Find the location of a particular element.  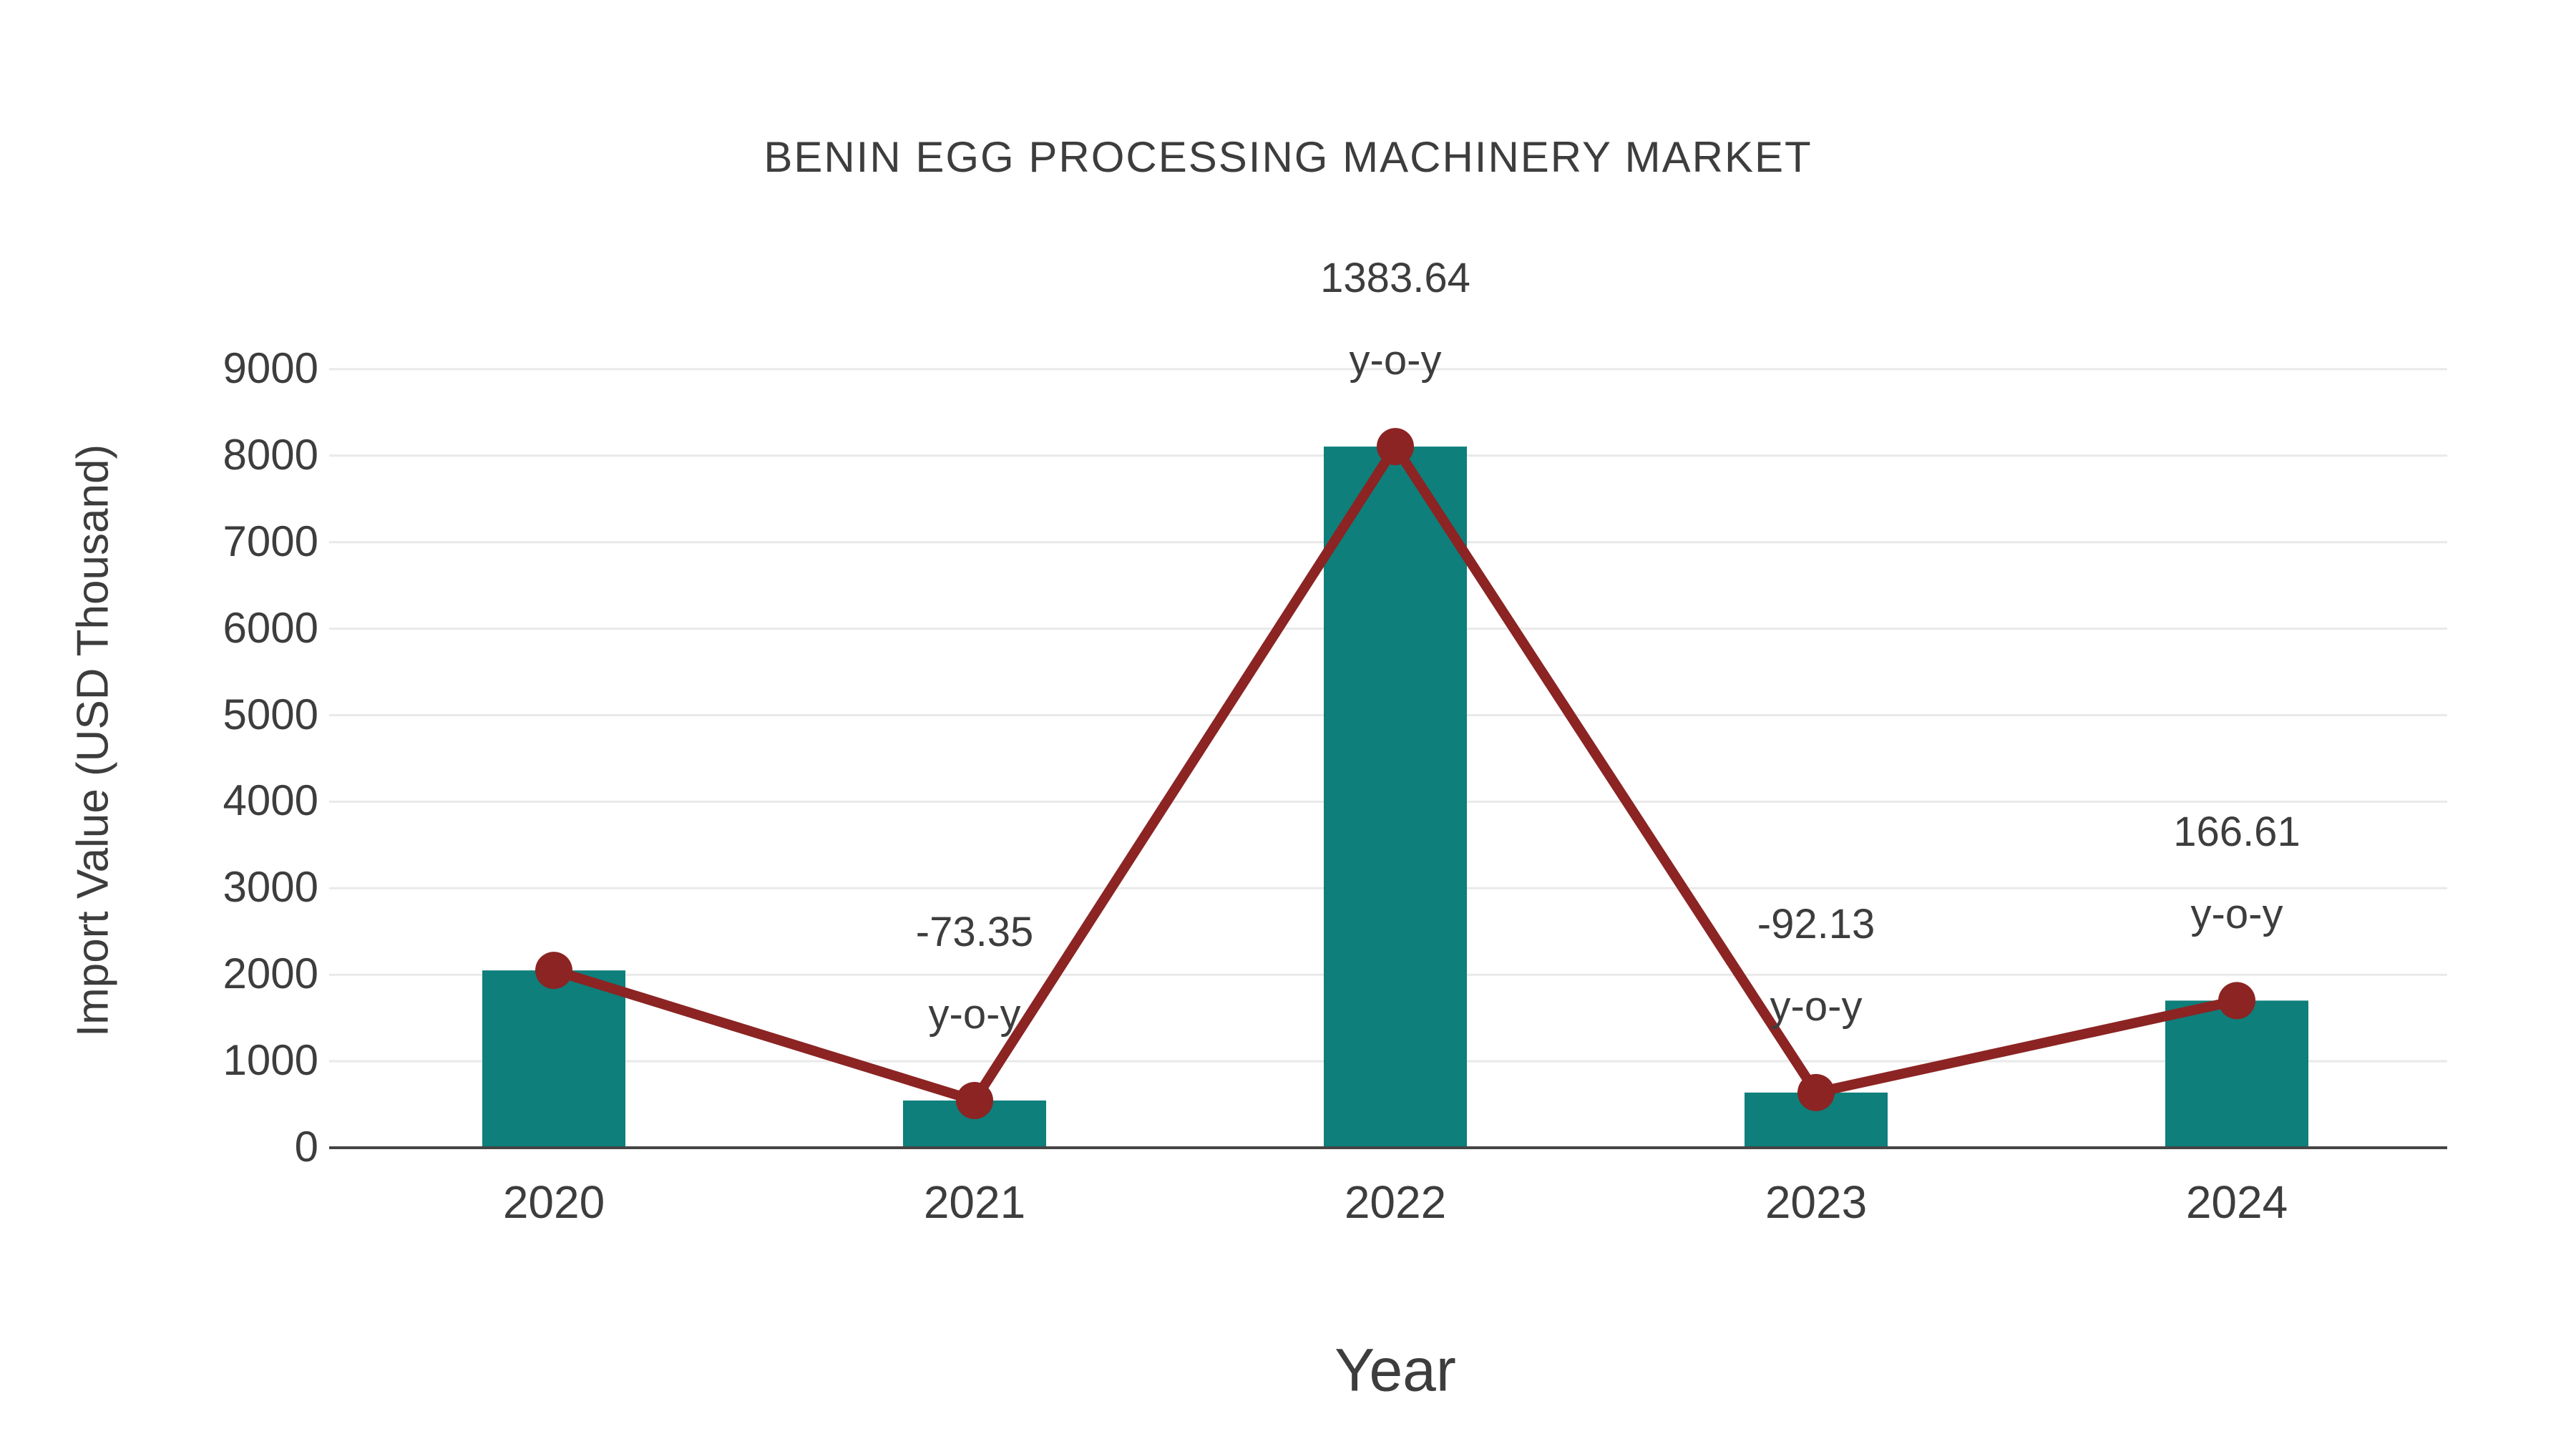

x-tick-label: 2020 is located at coordinates (553, 1202).